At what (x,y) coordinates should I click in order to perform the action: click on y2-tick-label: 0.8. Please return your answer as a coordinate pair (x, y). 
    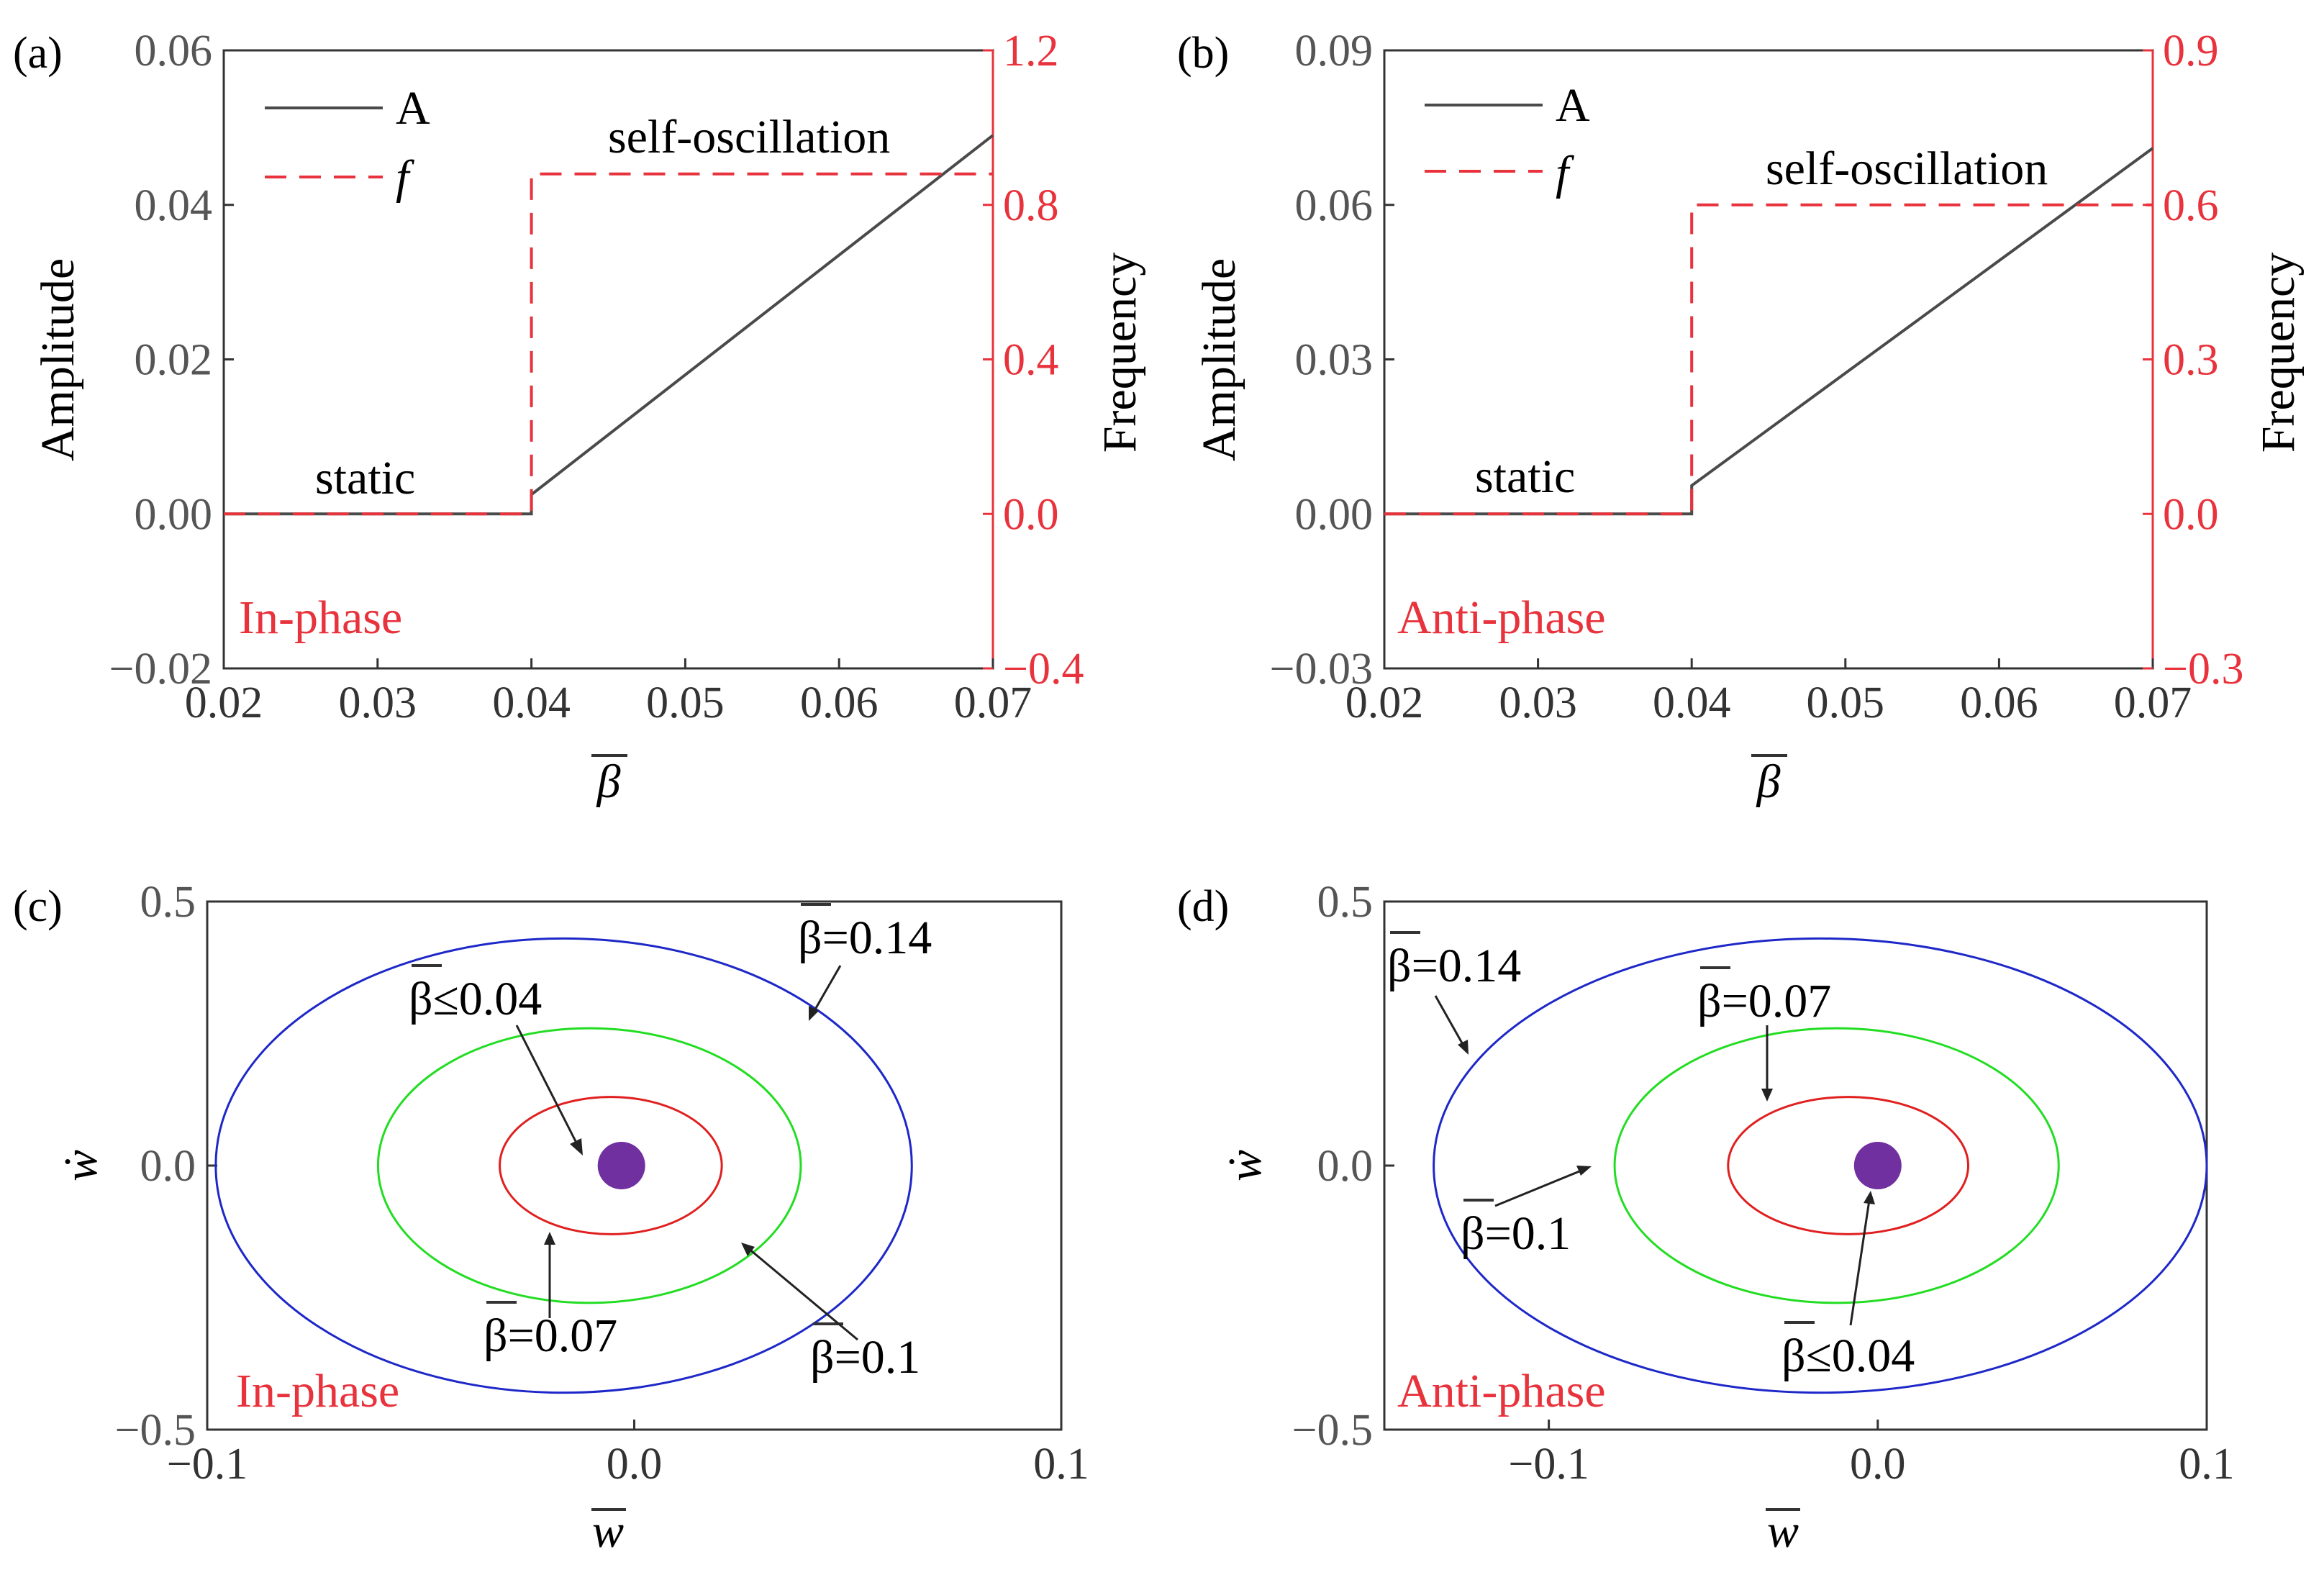
    Looking at the image, I should click on (1031, 205).